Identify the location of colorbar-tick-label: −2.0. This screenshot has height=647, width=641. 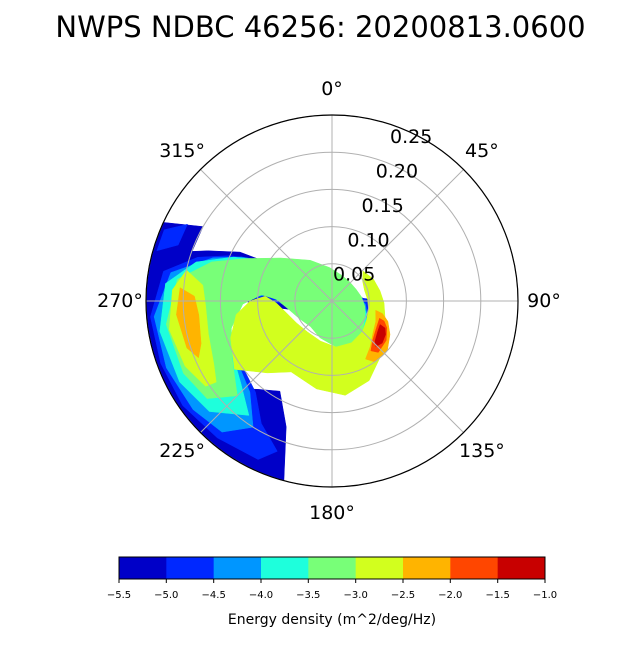
(450, 595).